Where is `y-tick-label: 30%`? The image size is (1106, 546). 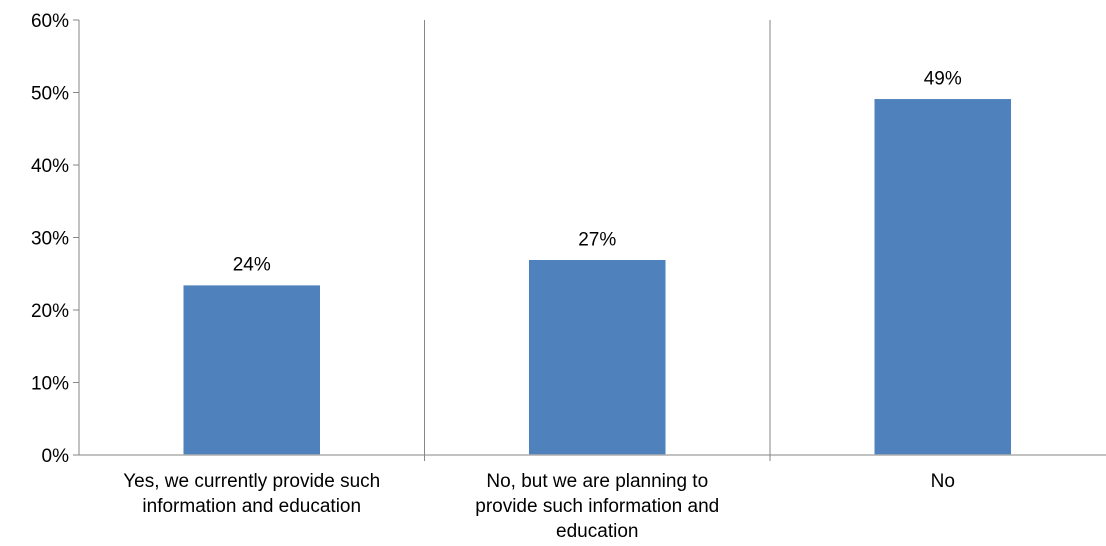
y-tick-label: 30% is located at coordinates (50, 239).